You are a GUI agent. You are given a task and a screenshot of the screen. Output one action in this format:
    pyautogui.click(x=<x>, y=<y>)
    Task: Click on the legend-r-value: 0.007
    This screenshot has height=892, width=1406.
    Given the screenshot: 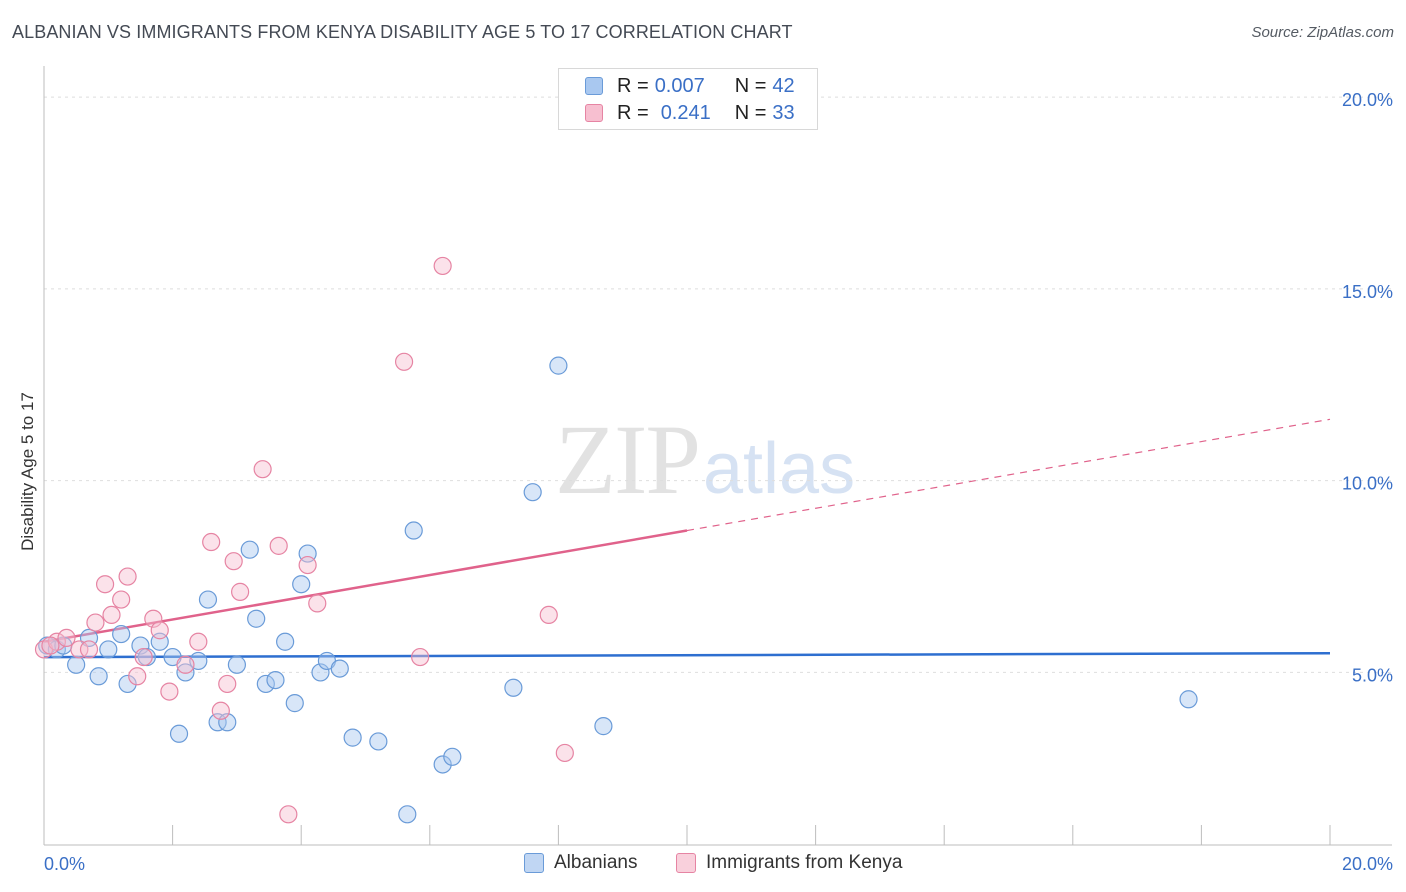 What is the action you would take?
    pyautogui.click(x=679, y=85)
    